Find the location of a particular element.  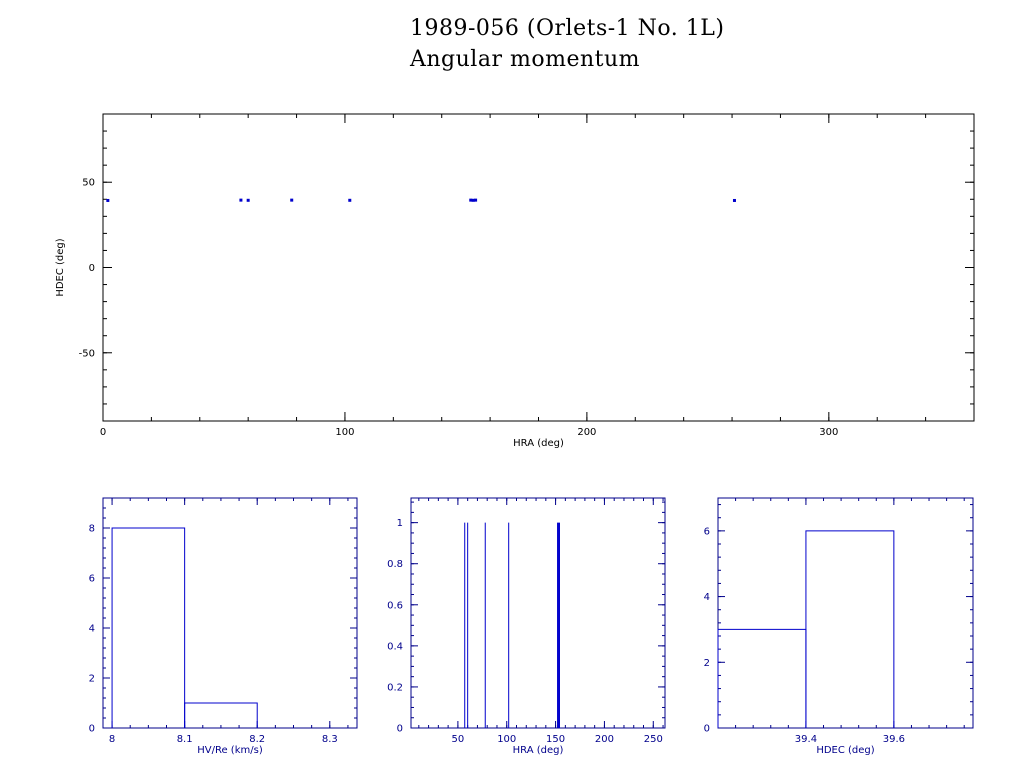

hist-2-ytick-label: 0 is located at coordinates (400, 729).